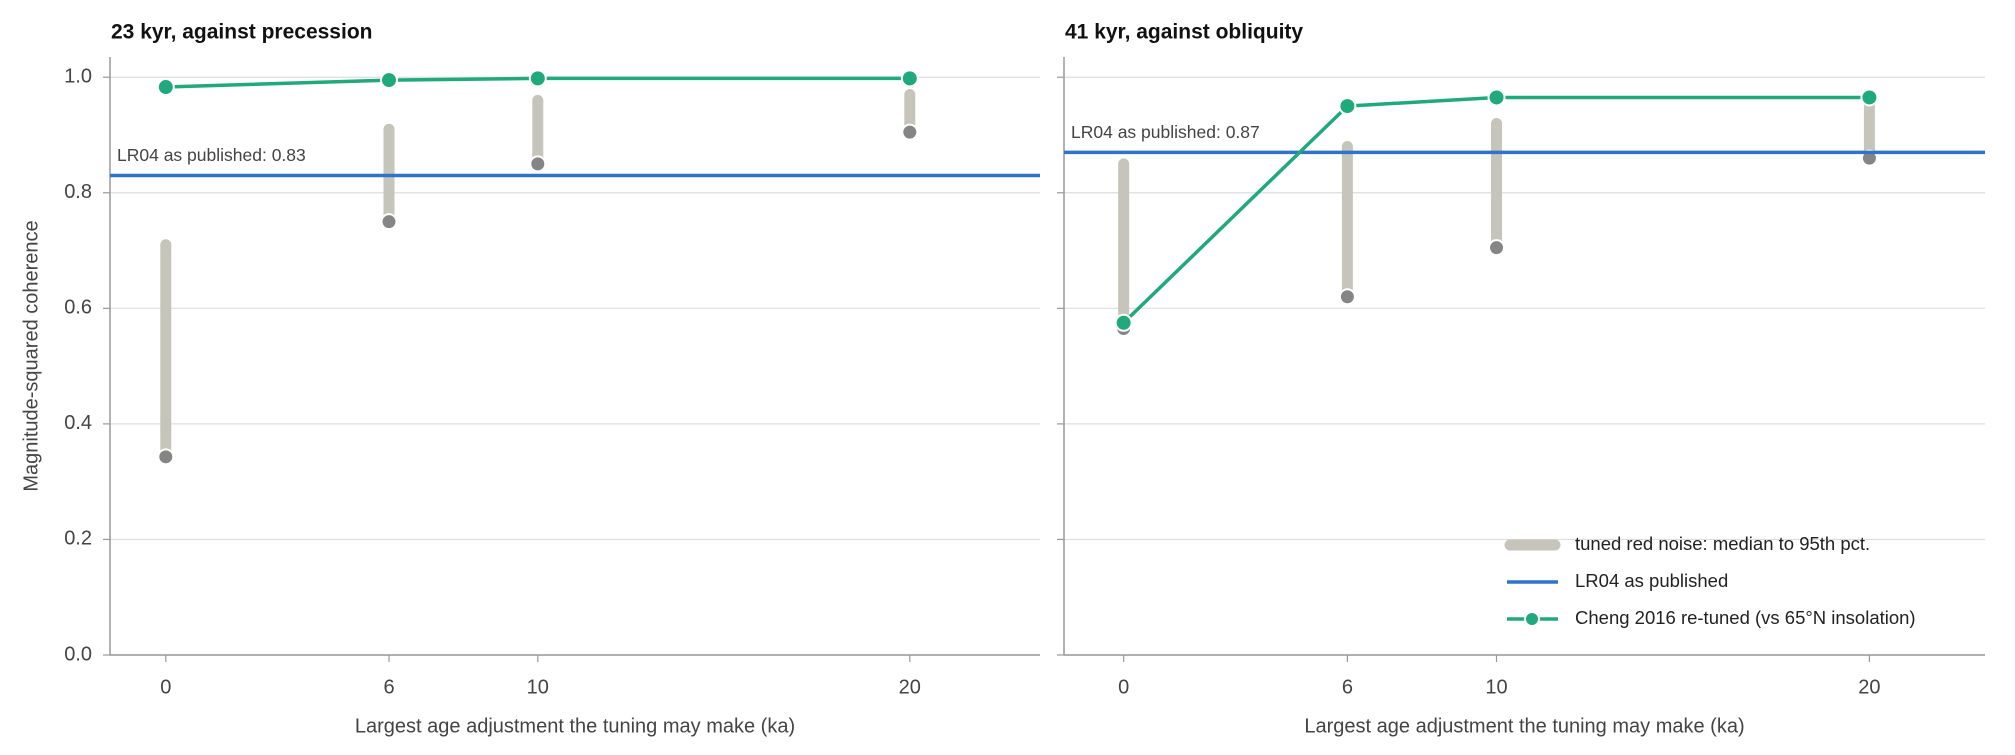  Describe the element at coordinates (211, 155) in the screenshot. I see `reference-annotation: LR04 as published: 0.83` at that location.